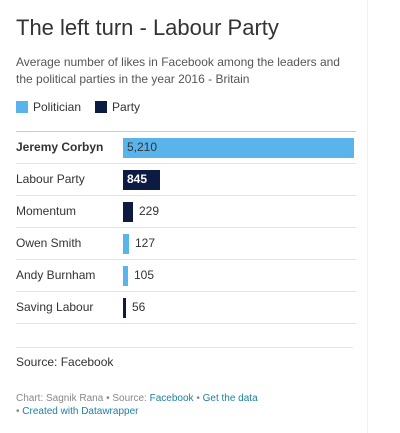 This screenshot has height=433, width=400. I want to click on value-label-labour-party: 845, so click(137, 179).